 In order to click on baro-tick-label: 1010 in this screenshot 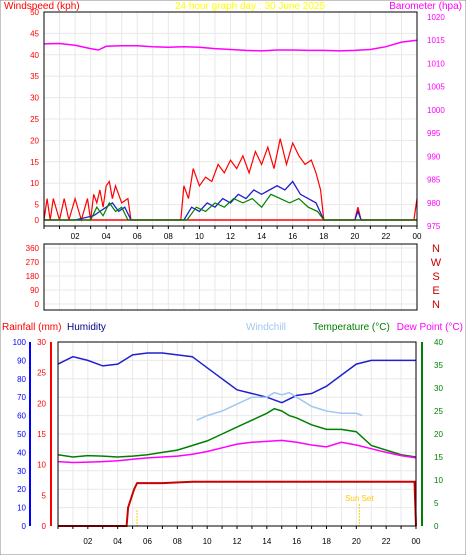, I will do `click(436, 63)`.